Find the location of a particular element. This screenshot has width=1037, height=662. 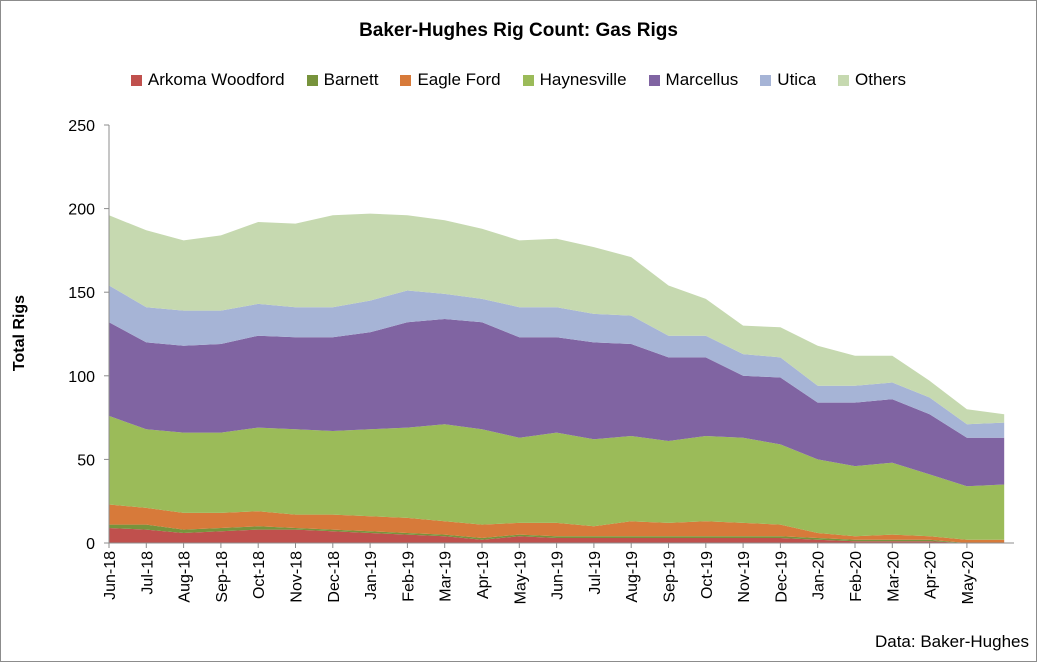

x-tick-label: Sep-19 is located at coordinates (670, 577).